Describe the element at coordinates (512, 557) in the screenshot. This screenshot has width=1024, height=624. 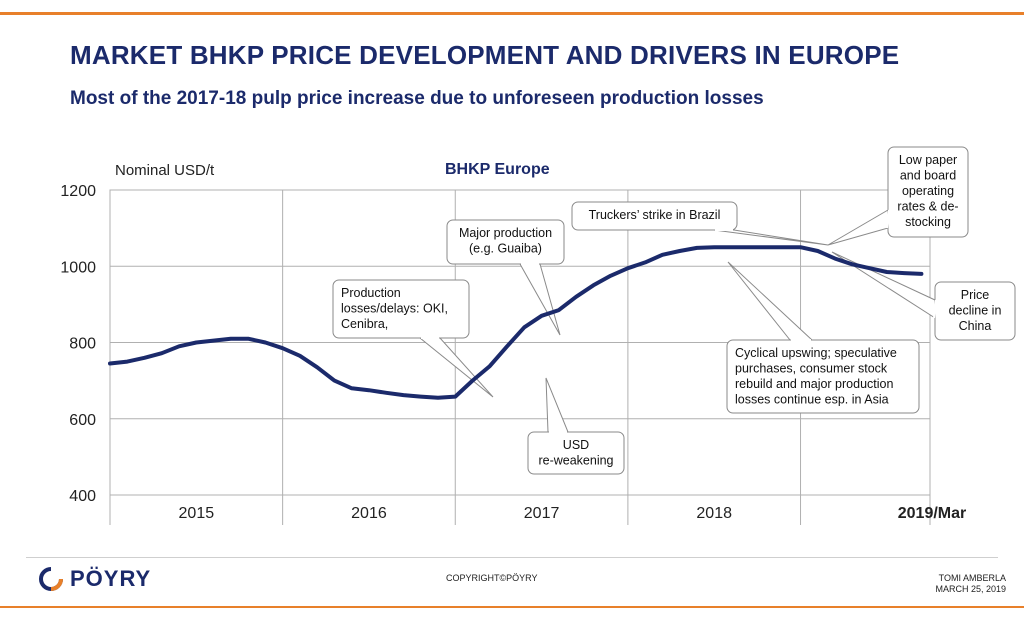
I see `footer-divider` at that location.